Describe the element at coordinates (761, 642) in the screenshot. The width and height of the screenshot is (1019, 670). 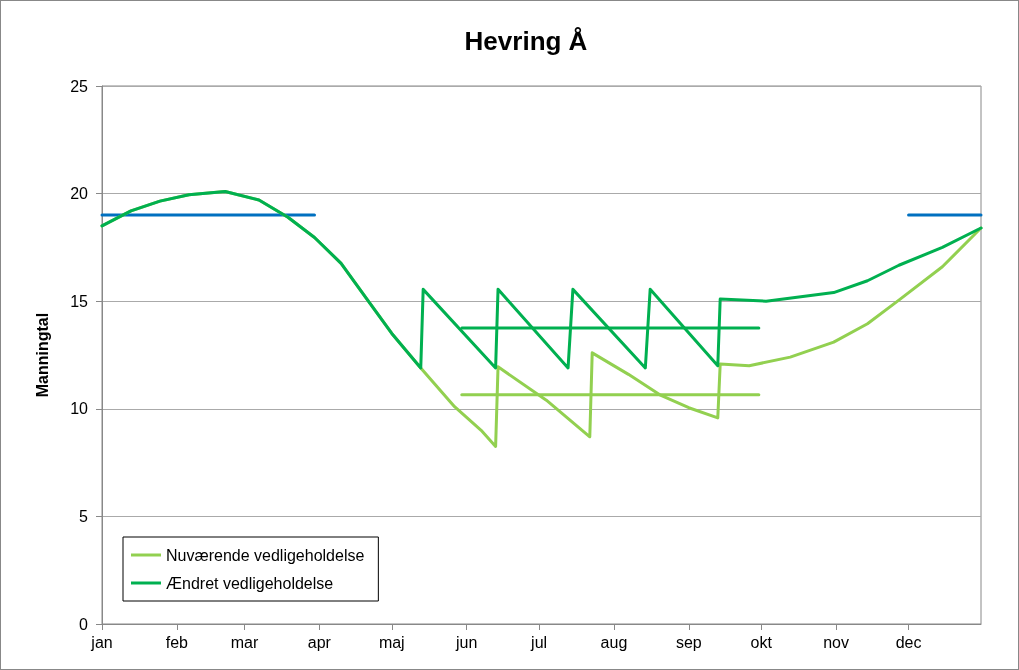
I see `x-tick-label: okt` at that location.